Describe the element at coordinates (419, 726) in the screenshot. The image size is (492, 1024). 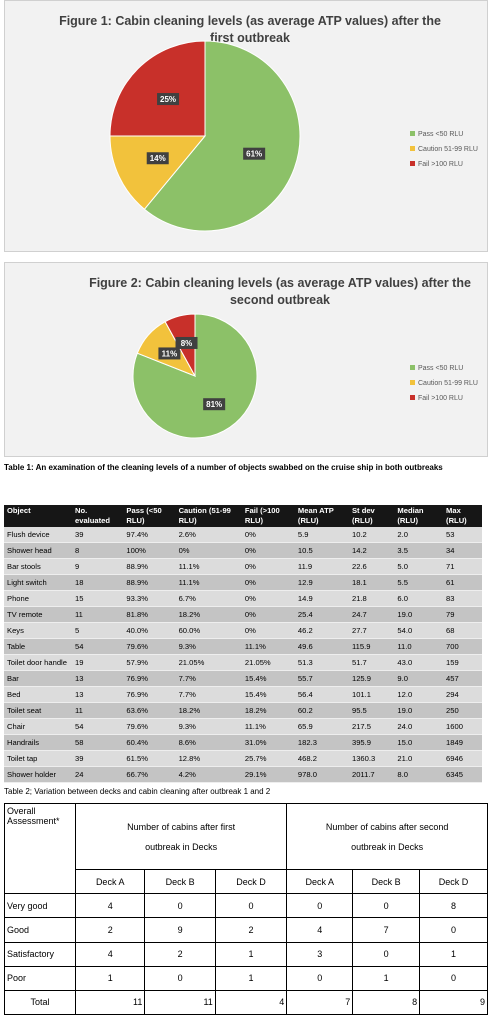
I see `table-cell: 24.0` at that location.